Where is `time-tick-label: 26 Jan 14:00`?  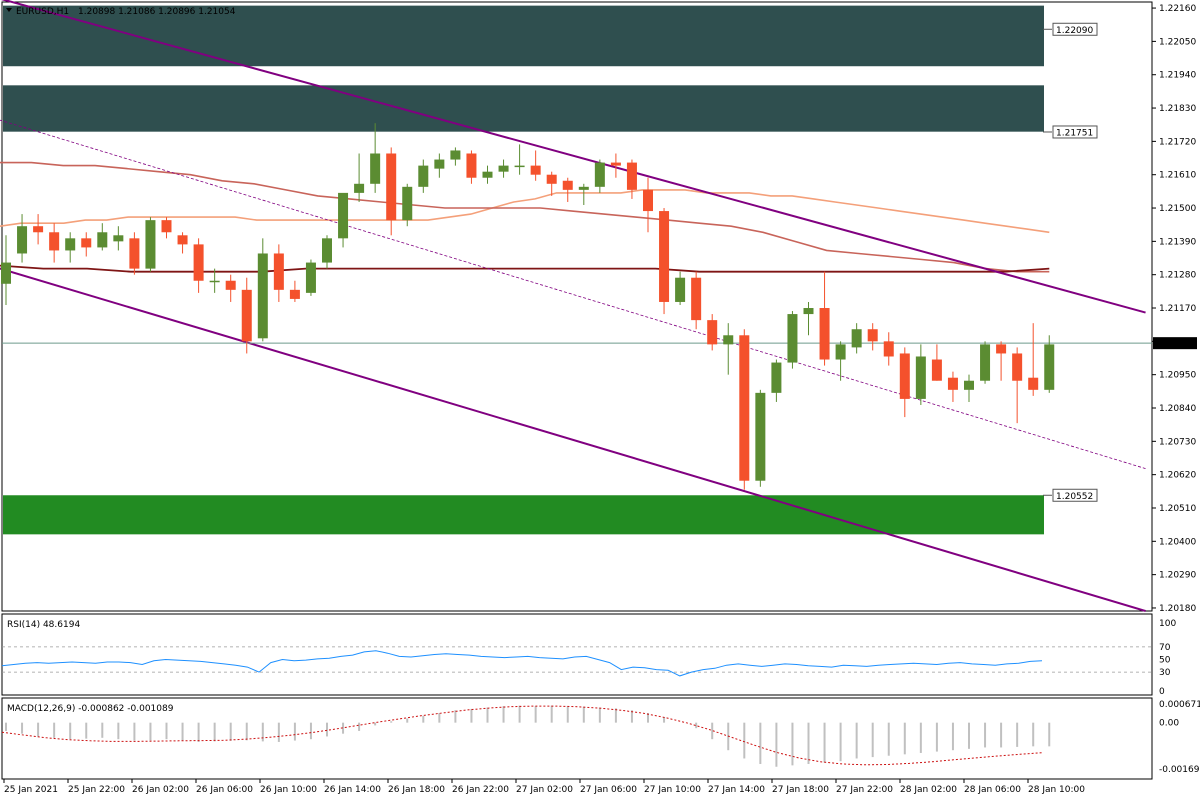 time-tick-label: 26 Jan 14:00 is located at coordinates (352, 790).